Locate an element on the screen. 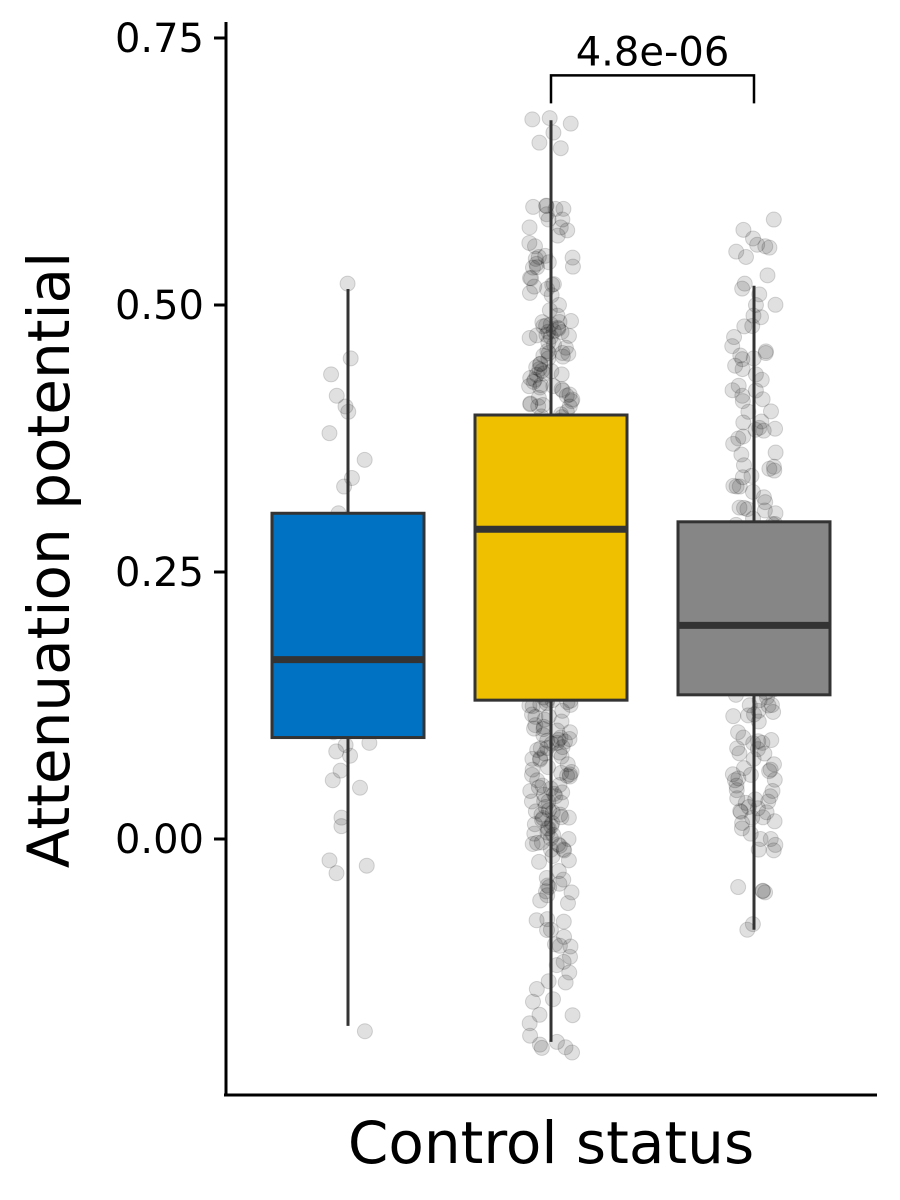 The height and width of the screenshot is (1200, 900). p-value-label: 4.8e-06 is located at coordinates (653, 52).